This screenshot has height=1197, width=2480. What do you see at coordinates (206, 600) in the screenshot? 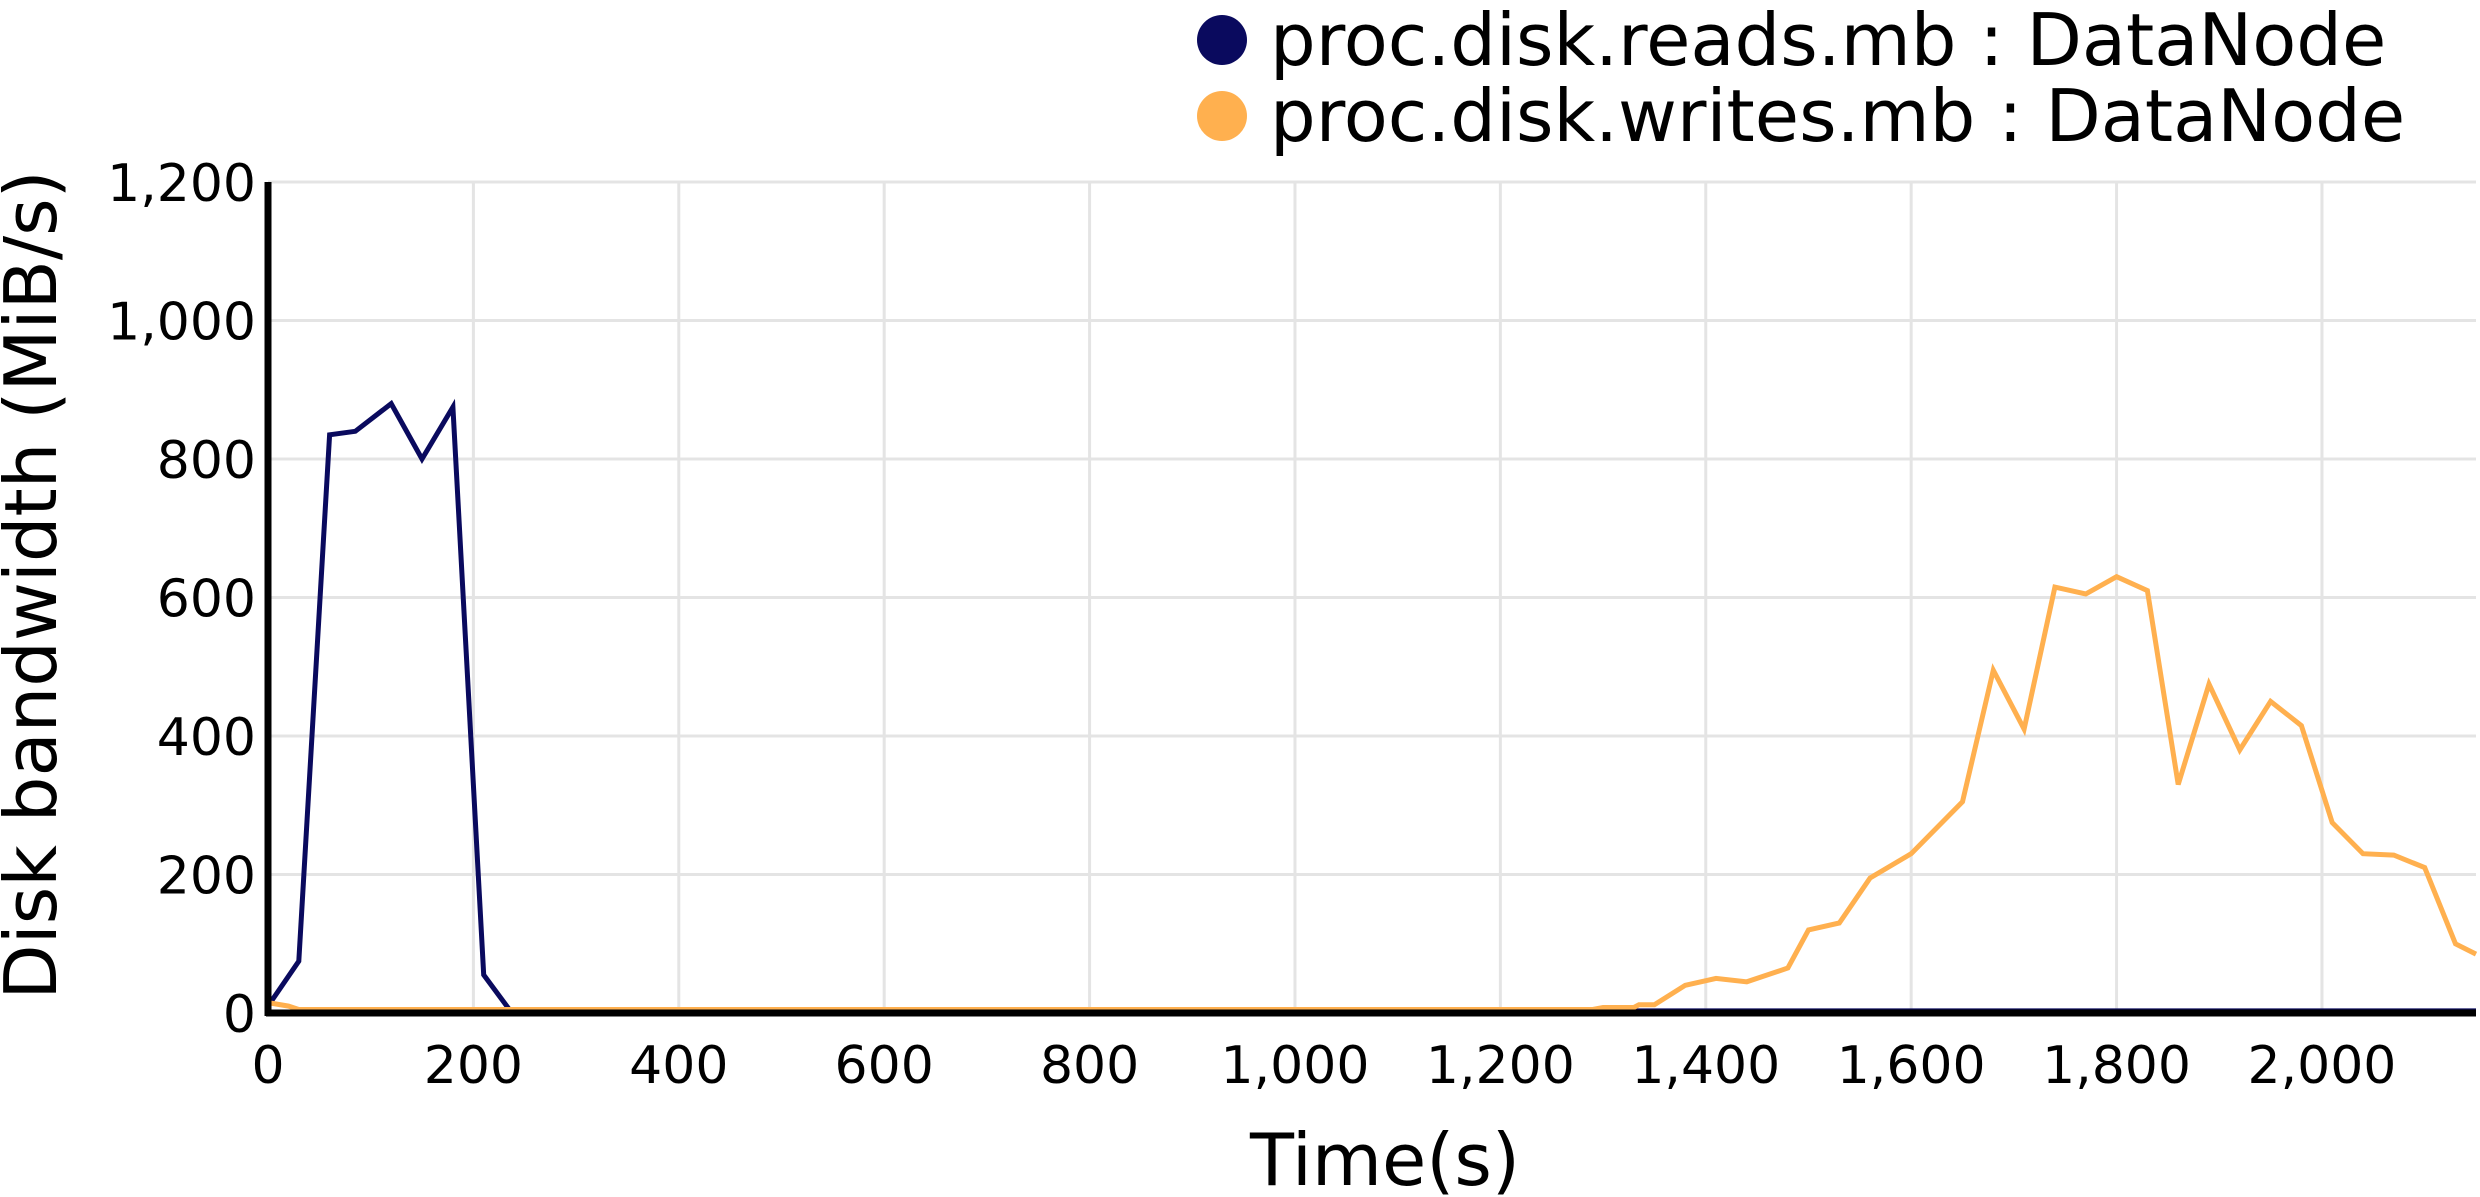
I see `y-tick-label: 600` at bounding box center [206, 600].